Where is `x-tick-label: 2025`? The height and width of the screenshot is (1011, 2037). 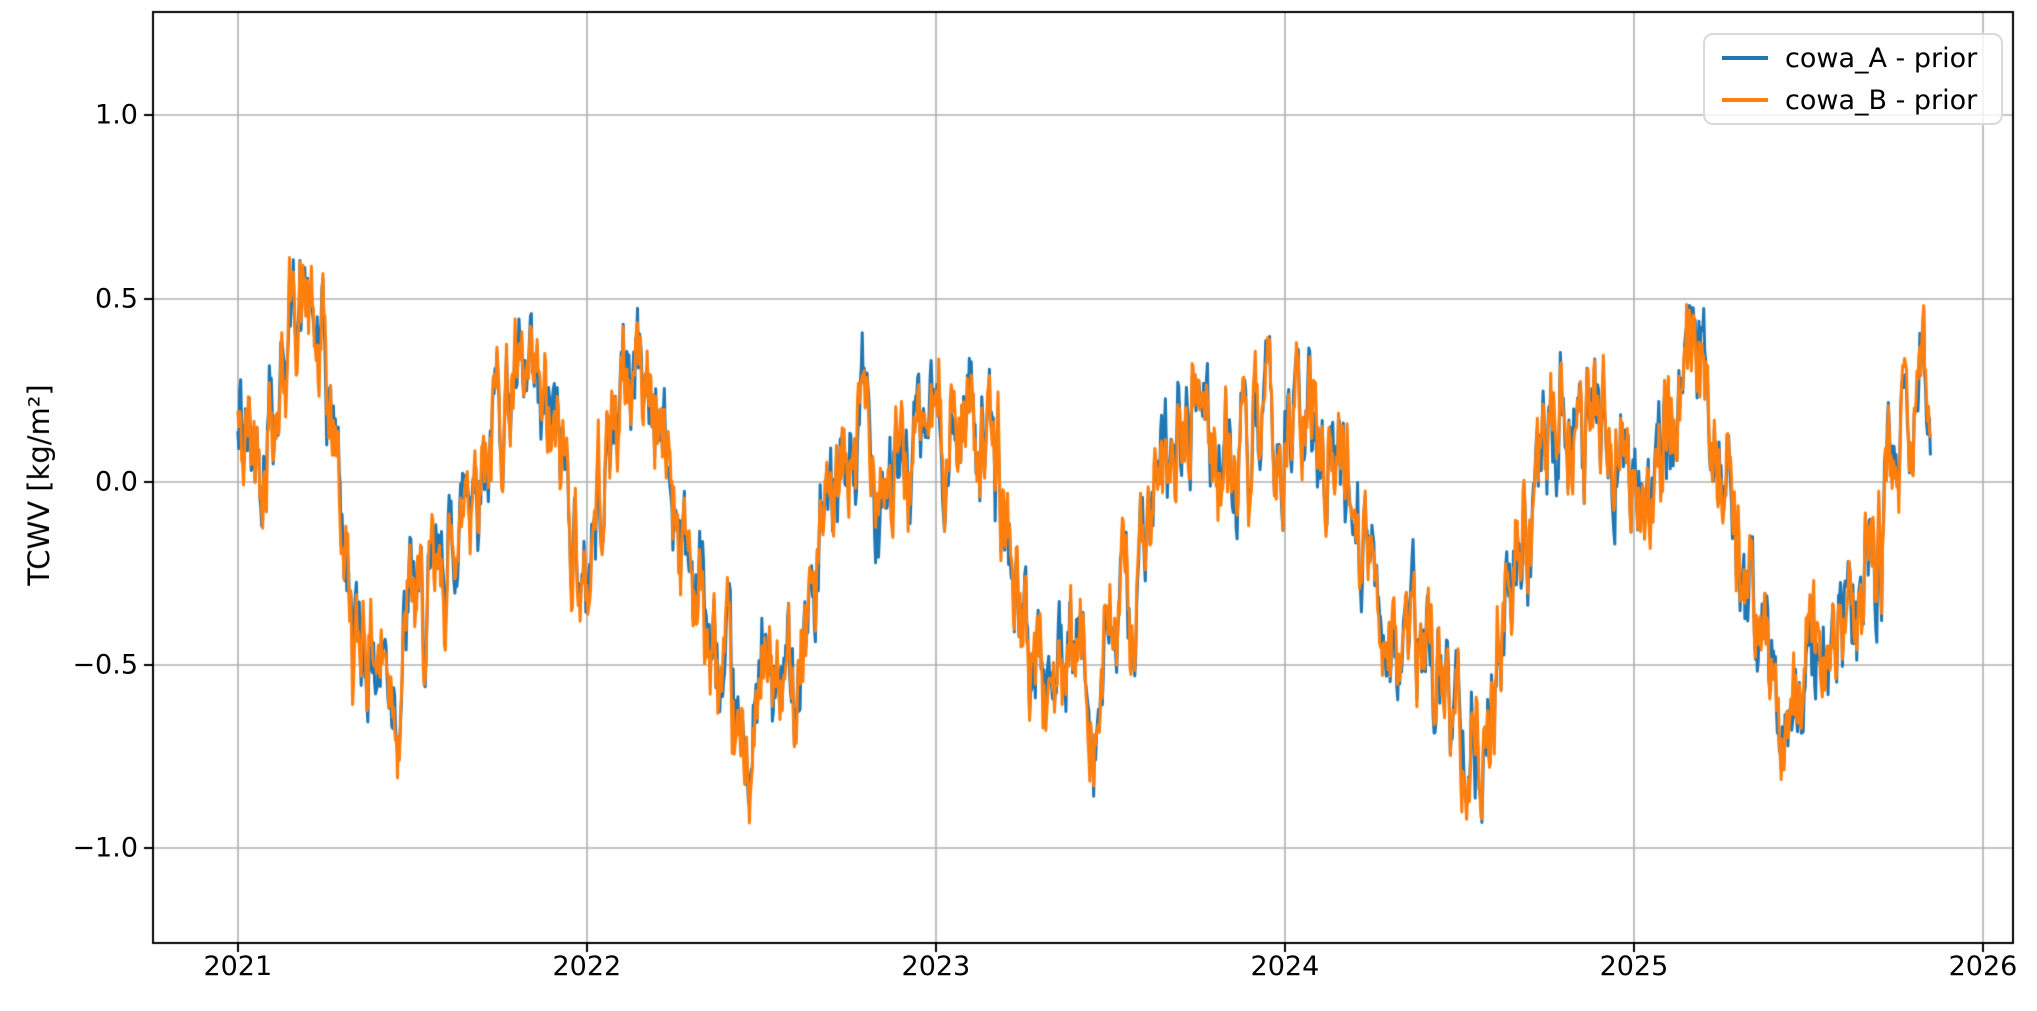
x-tick-label: 2025 is located at coordinates (1634, 966).